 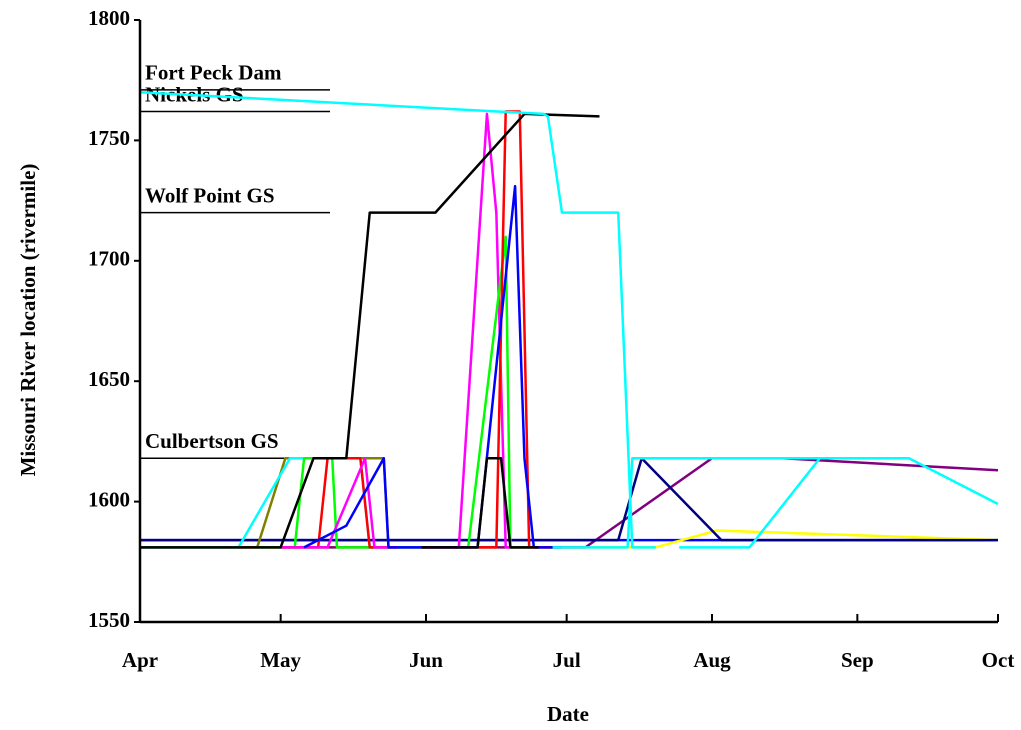 I want to click on y-tick-label: 1650, so click(x=109, y=379).